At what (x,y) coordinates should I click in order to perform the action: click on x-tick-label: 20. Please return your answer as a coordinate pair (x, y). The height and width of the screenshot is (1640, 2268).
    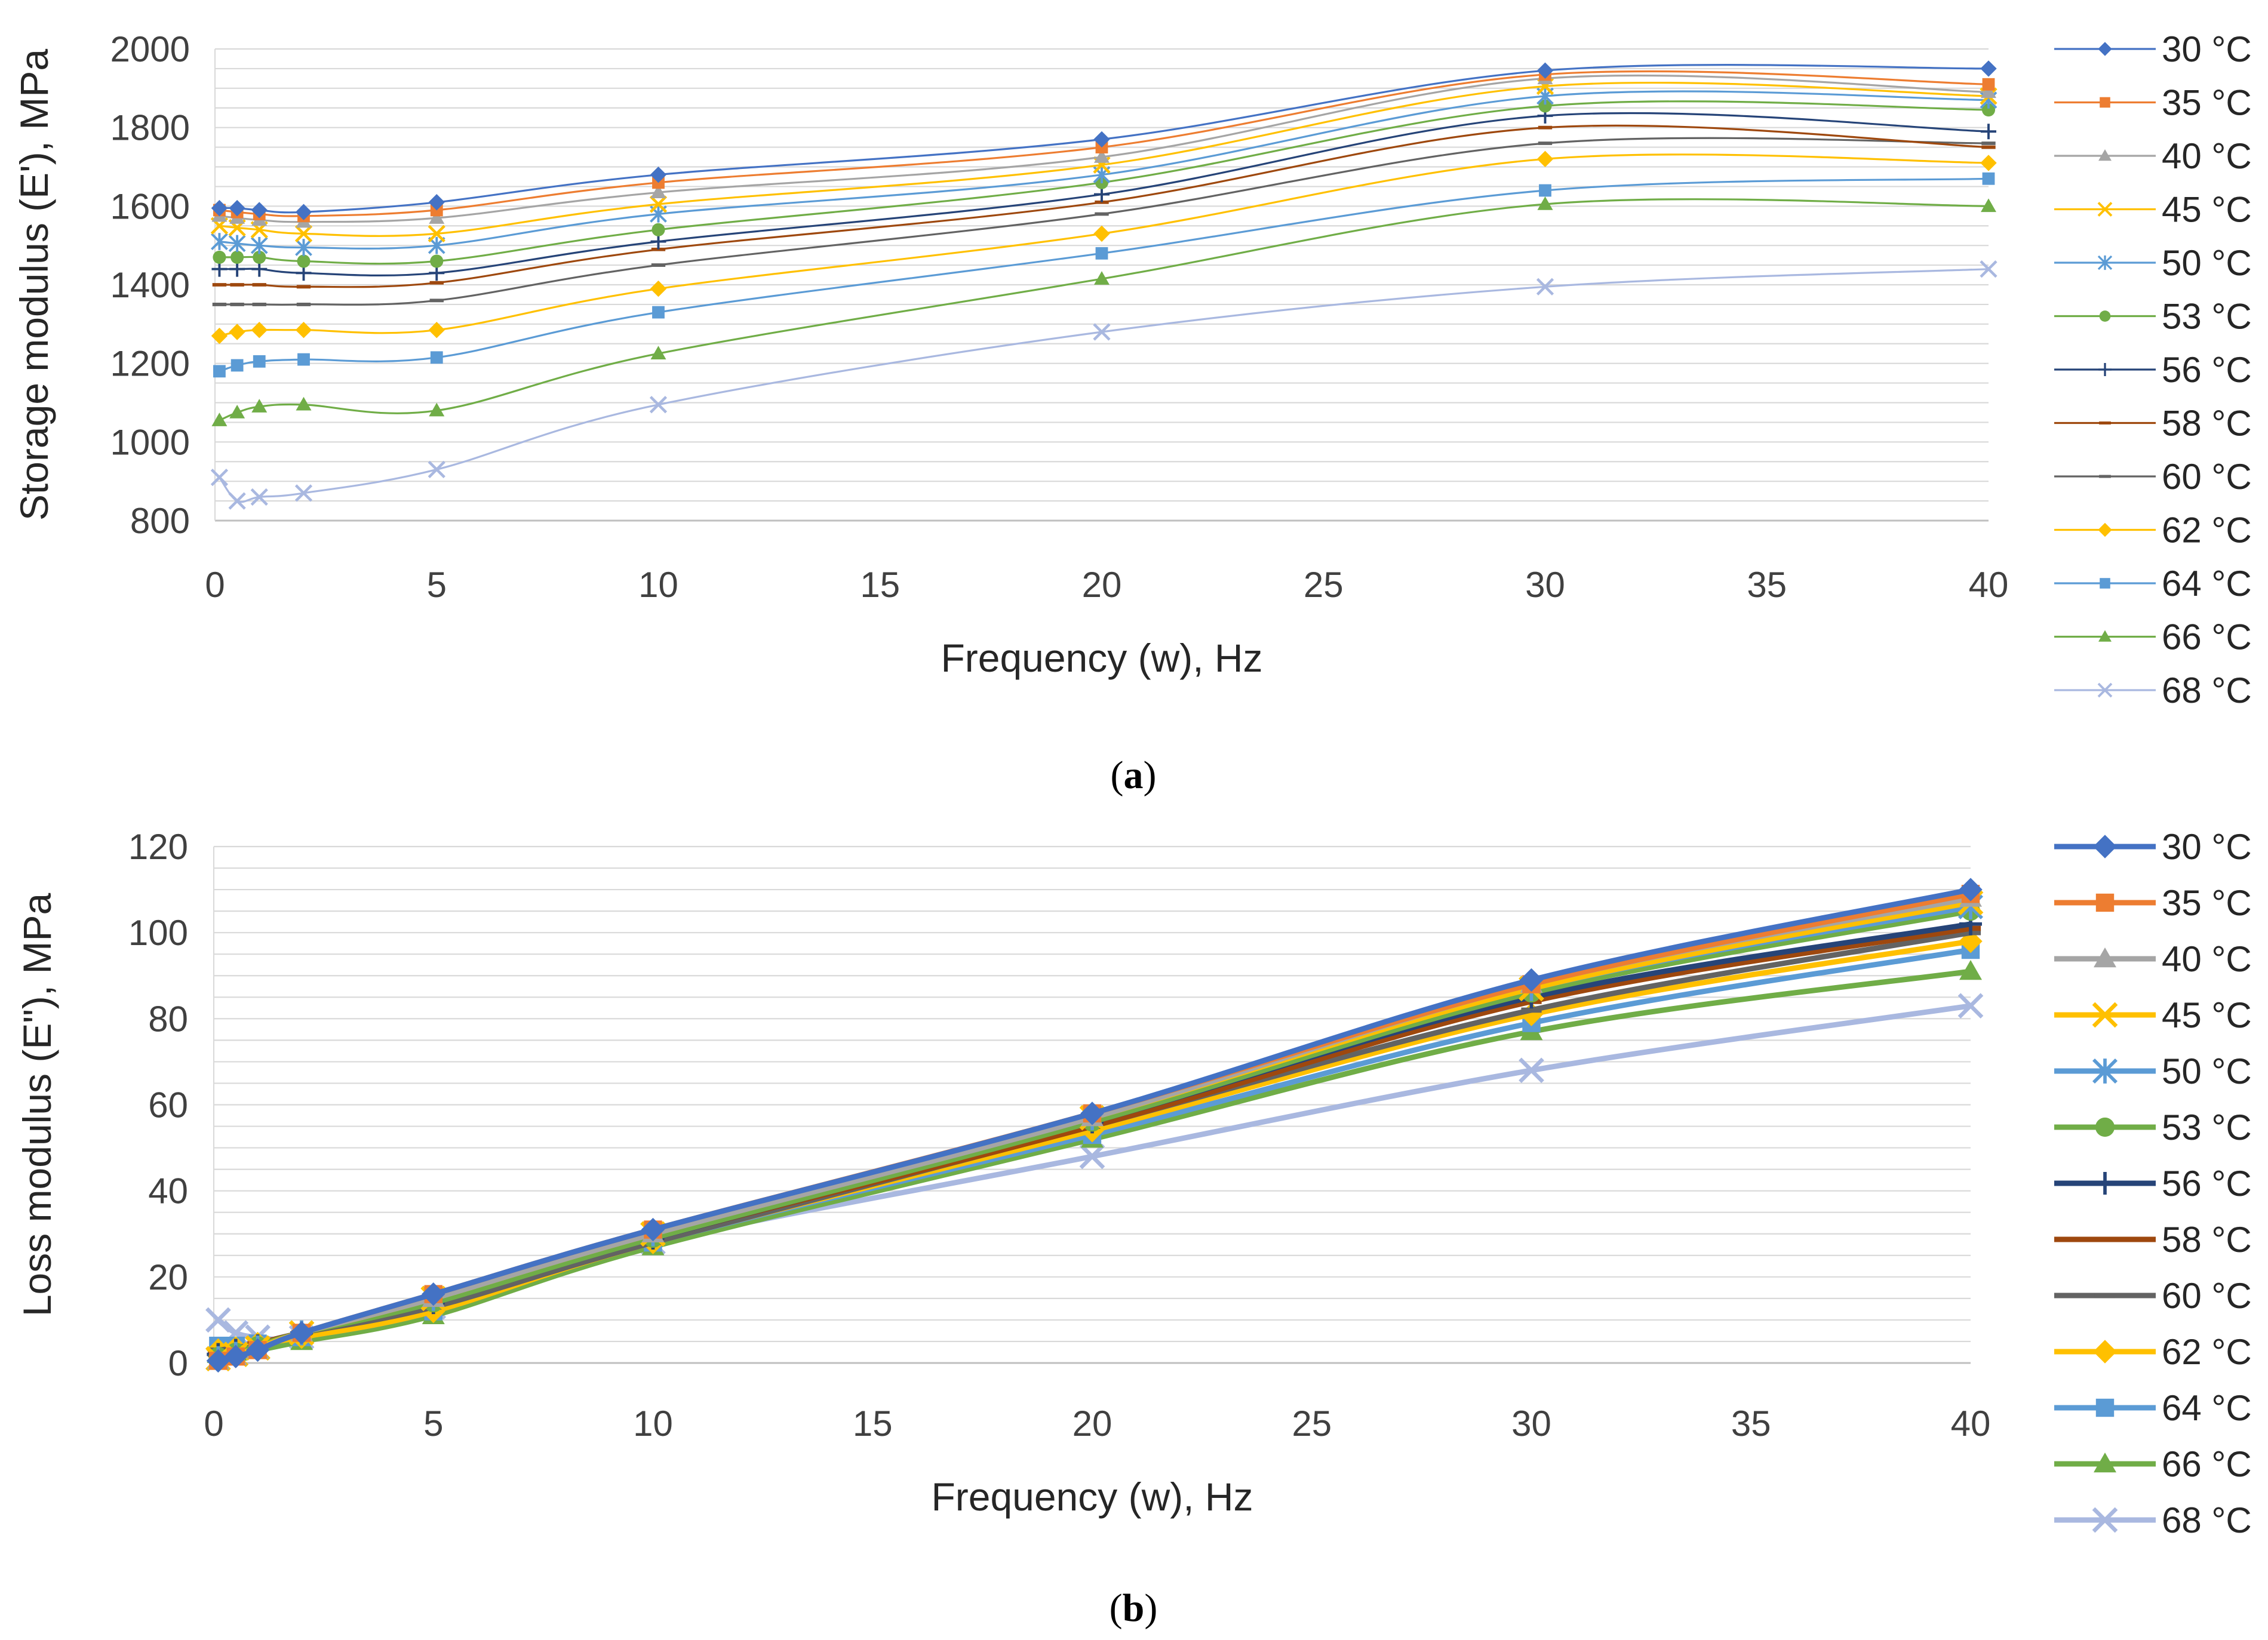
    Looking at the image, I should click on (1102, 585).